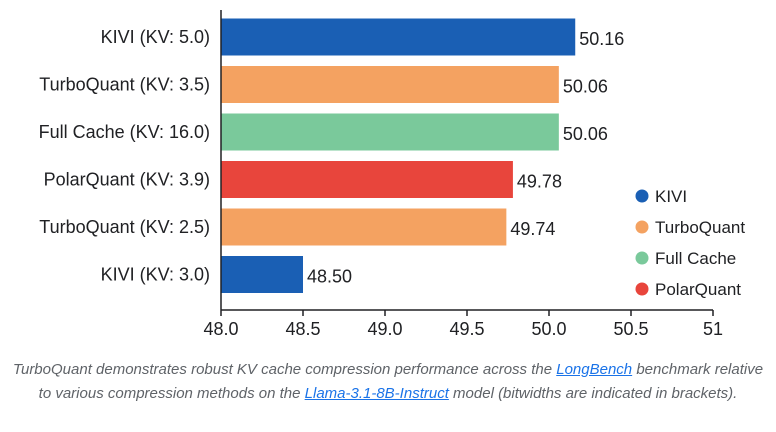 This screenshot has height=432, width=776. What do you see at coordinates (630, 329) in the screenshot?
I see `x-tick-label: 50.5` at bounding box center [630, 329].